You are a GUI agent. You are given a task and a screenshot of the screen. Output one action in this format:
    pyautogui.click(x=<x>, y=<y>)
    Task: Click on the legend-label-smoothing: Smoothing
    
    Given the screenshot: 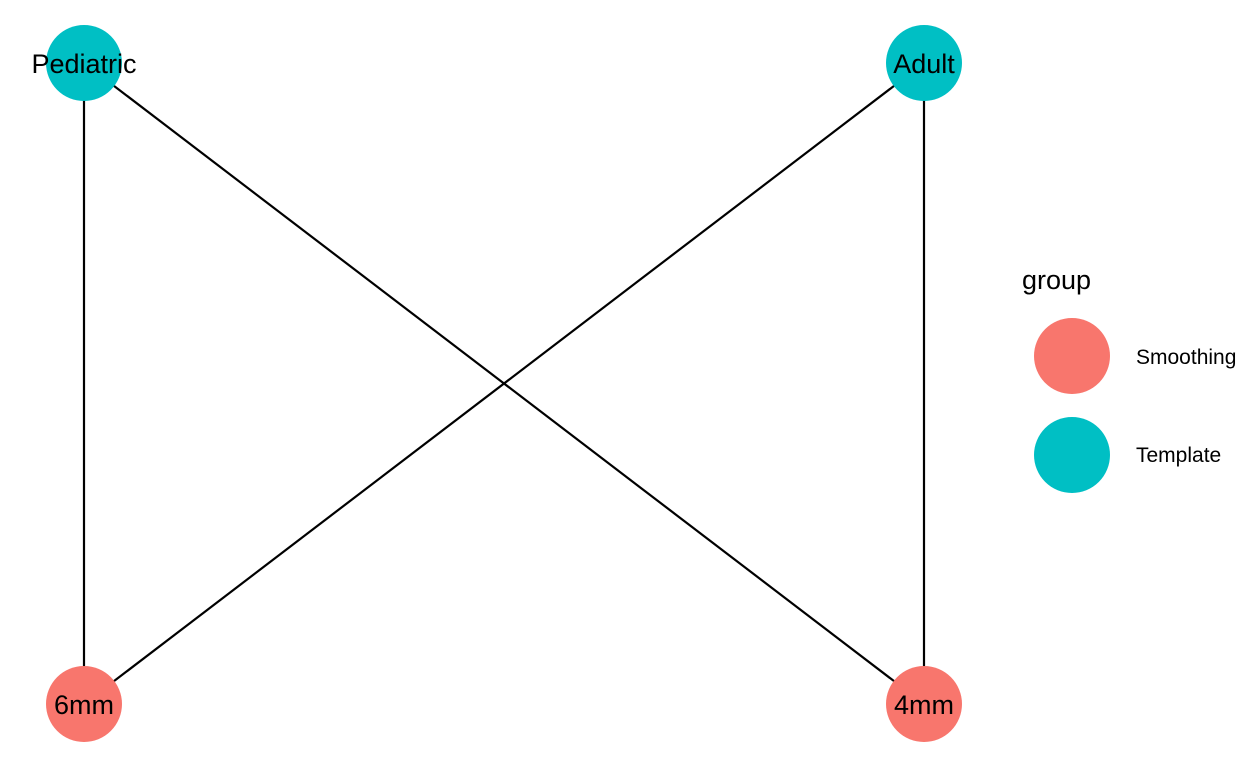 What is the action you would take?
    pyautogui.click(x=1186, y=357)
    